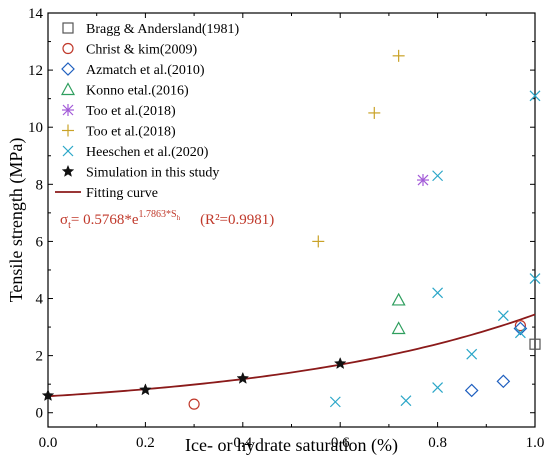 The height and width of the screenshot is (460, 550). I want to click on y-tick-label: 14, so click(36, 14).